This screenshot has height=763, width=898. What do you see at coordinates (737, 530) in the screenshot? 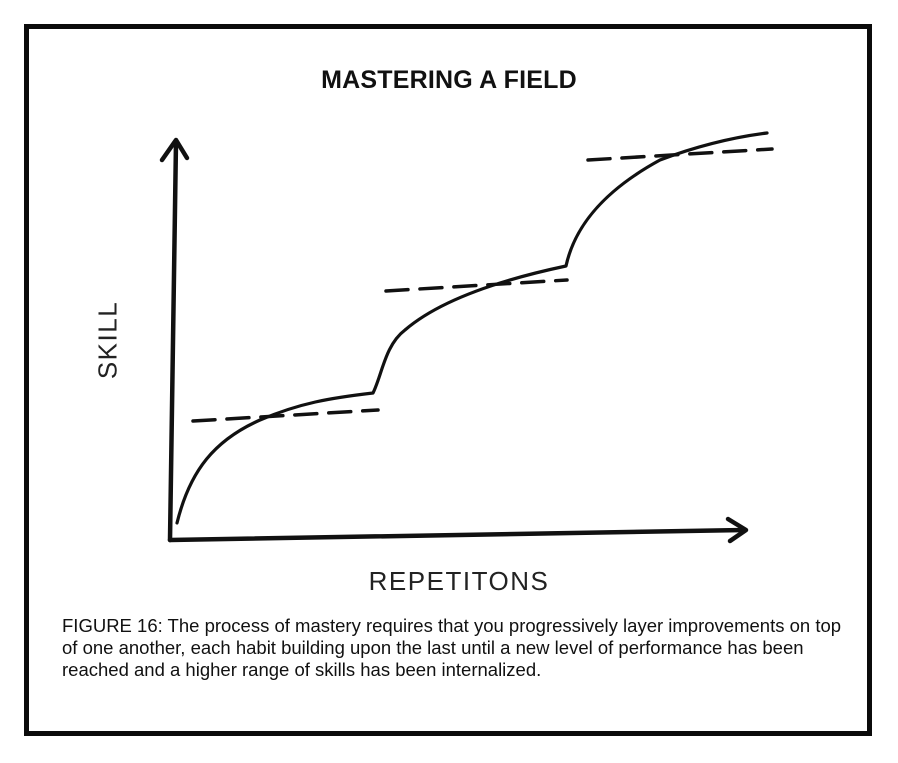
I see `x-axis-arrowhead` at bounding box center [737, 530].